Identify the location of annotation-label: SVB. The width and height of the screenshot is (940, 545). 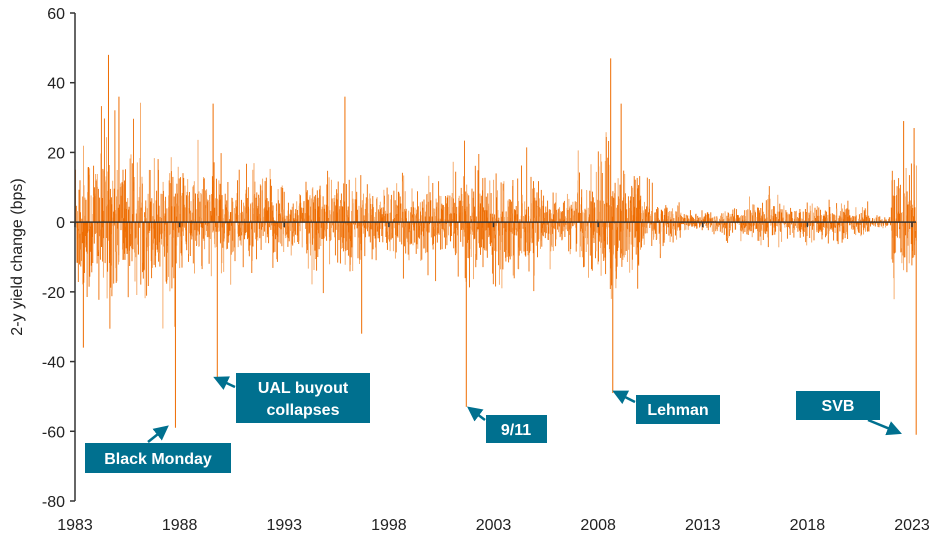
(838, 406).